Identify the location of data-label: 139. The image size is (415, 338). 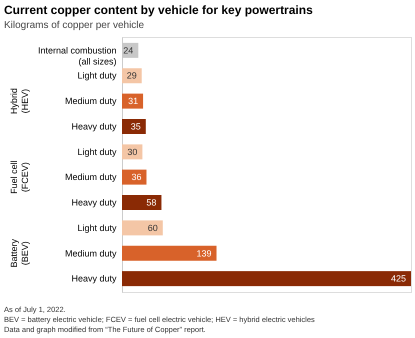
(204, 253).